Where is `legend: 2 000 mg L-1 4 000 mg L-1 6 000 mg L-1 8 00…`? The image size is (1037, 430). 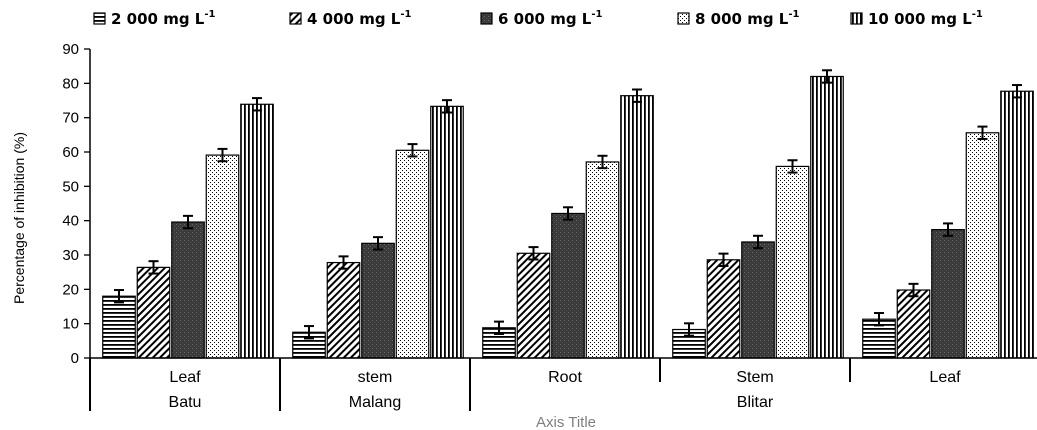
legend: 2 000 mg L-1 4 000 mg L-1 6 000 mg L-1 8 00… is located at coordinates (538, 18).